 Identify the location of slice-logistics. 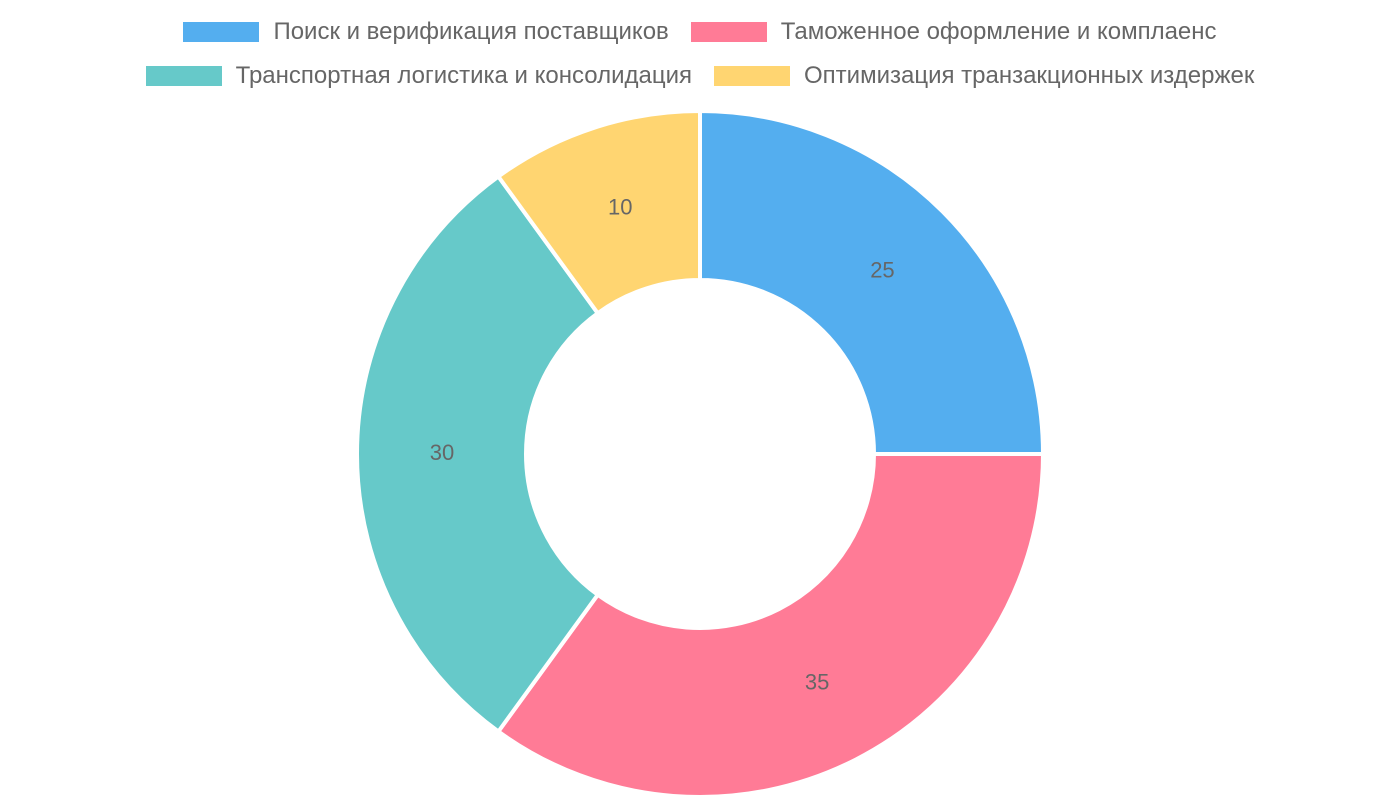
(478, 454).